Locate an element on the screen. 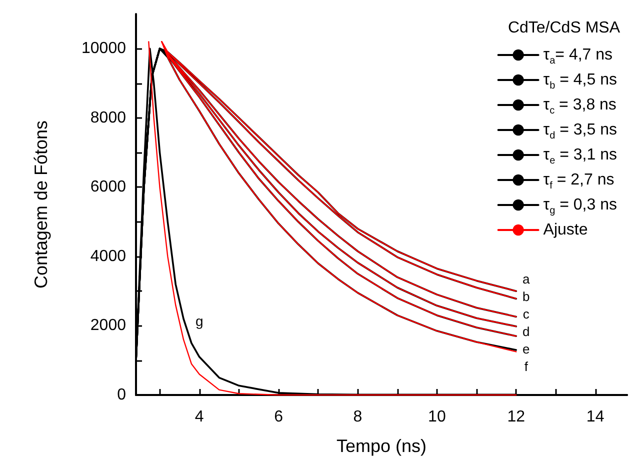 The width and height of the screenshot is (636, 474). annotation: g is located at coordinates (200, 321).